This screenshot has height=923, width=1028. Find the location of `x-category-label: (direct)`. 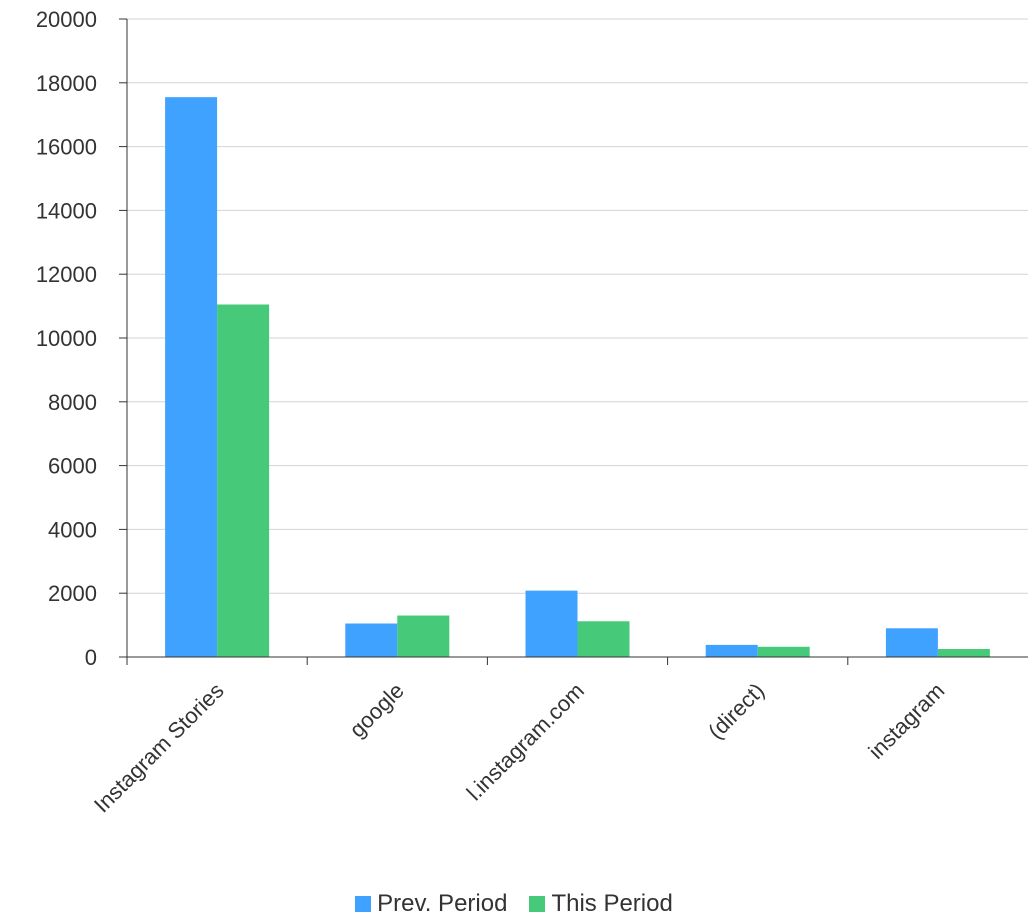

x-category-label: (direct) is located at coordinates (736, 711).